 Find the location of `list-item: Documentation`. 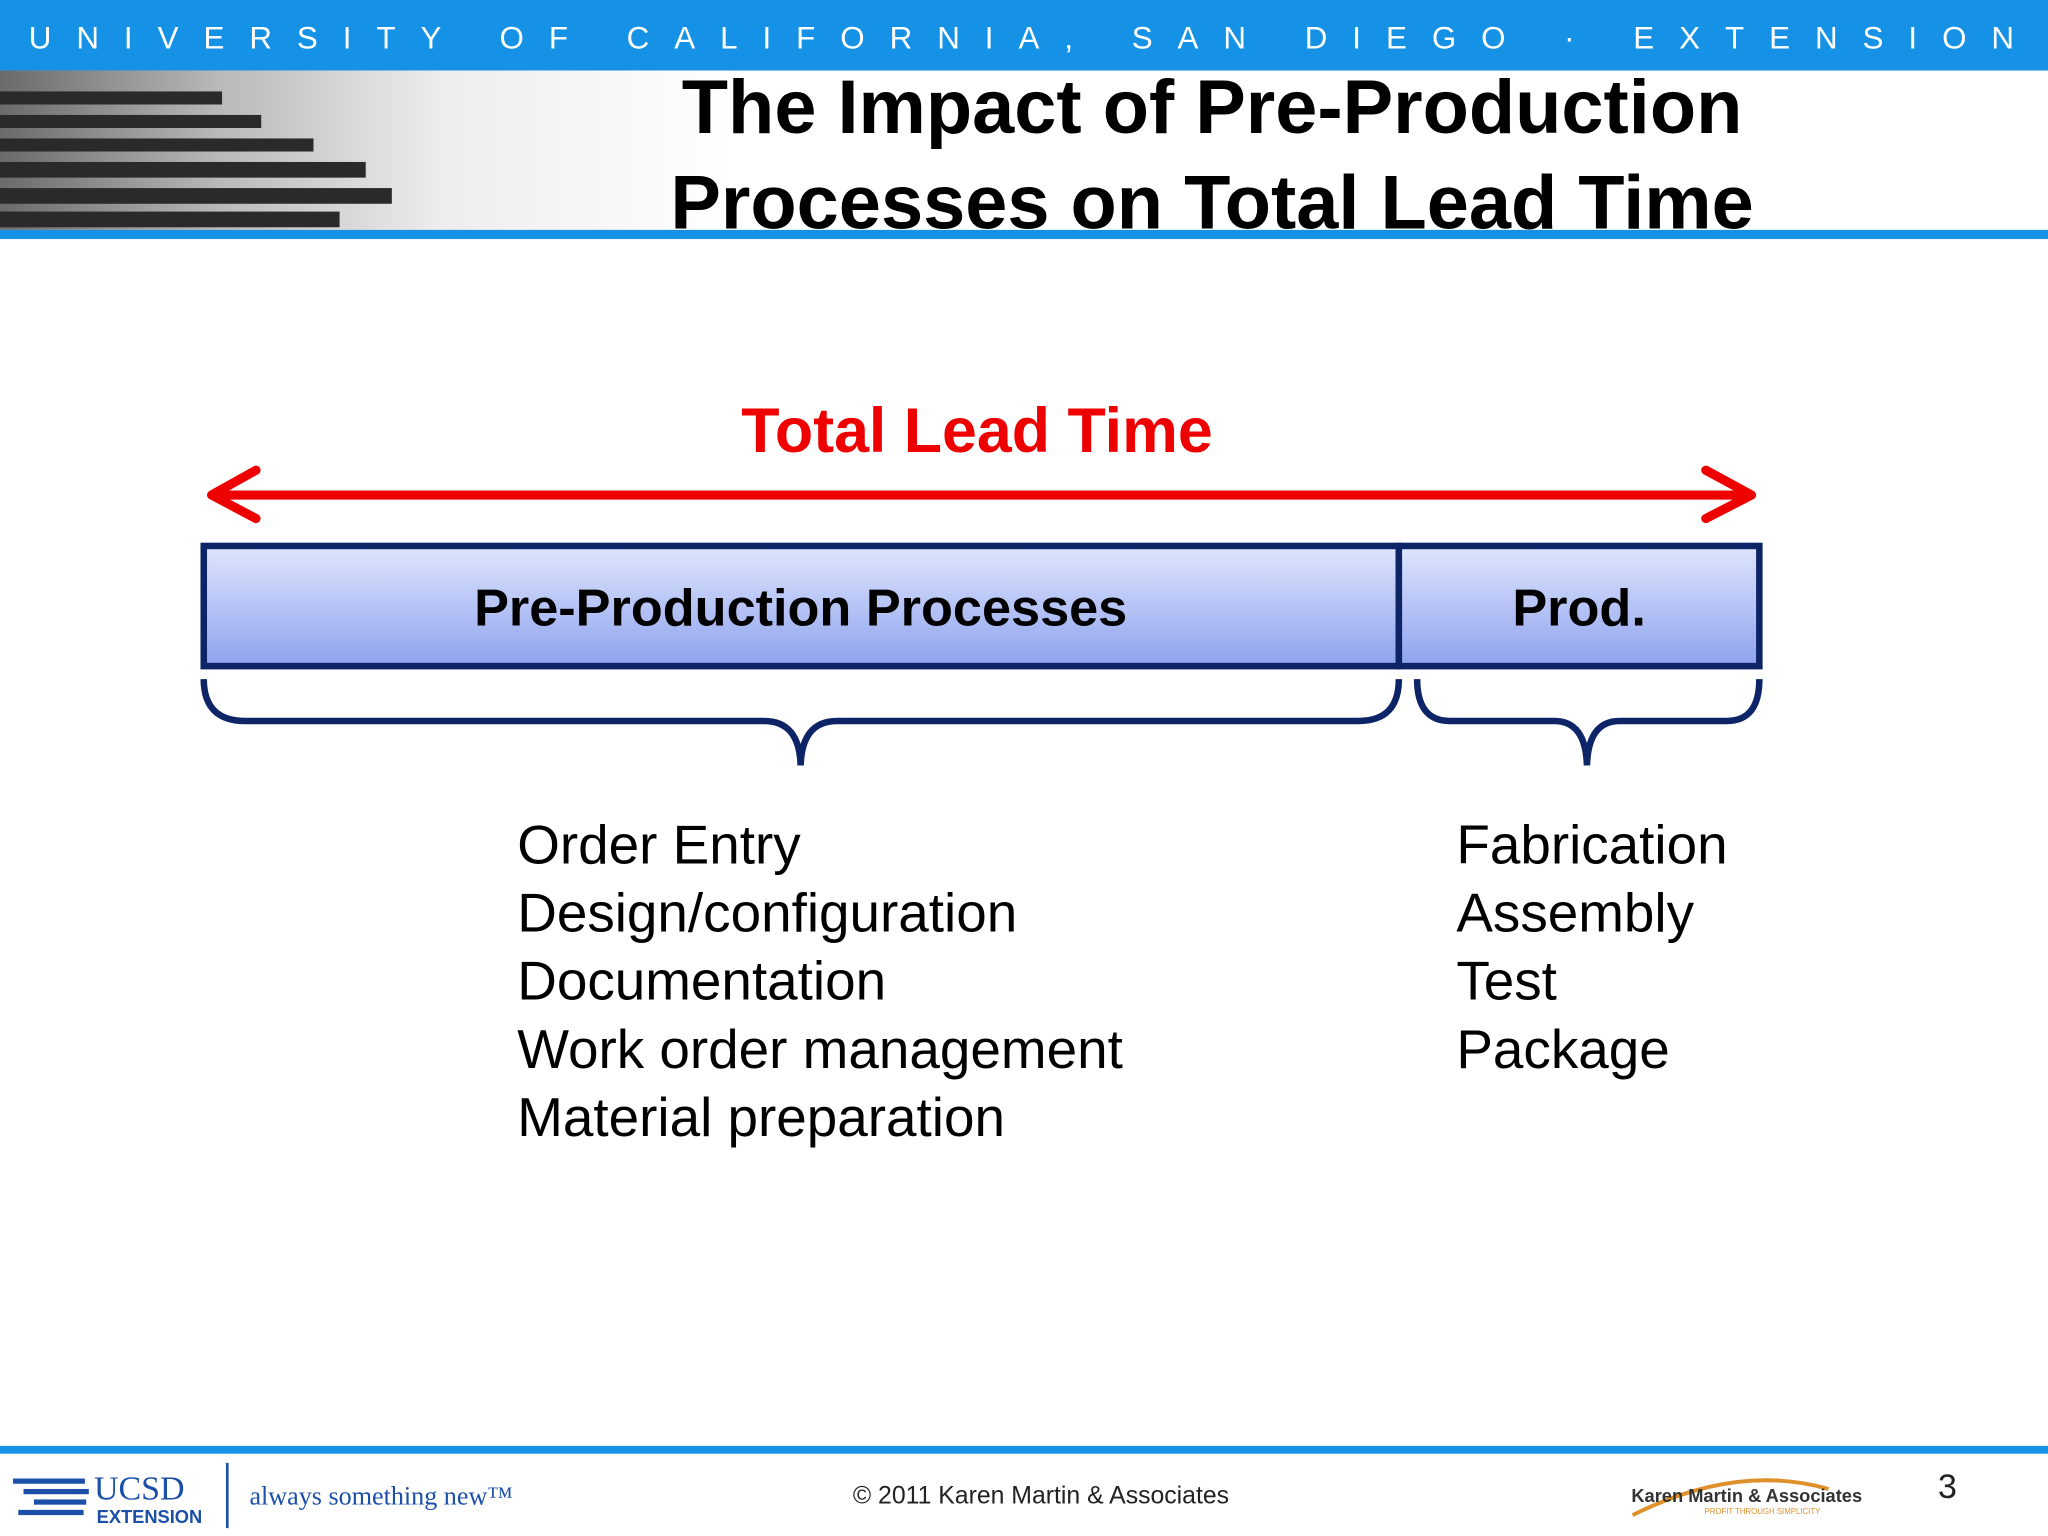

list-item: Documentation is located at coordinates (701, 981).